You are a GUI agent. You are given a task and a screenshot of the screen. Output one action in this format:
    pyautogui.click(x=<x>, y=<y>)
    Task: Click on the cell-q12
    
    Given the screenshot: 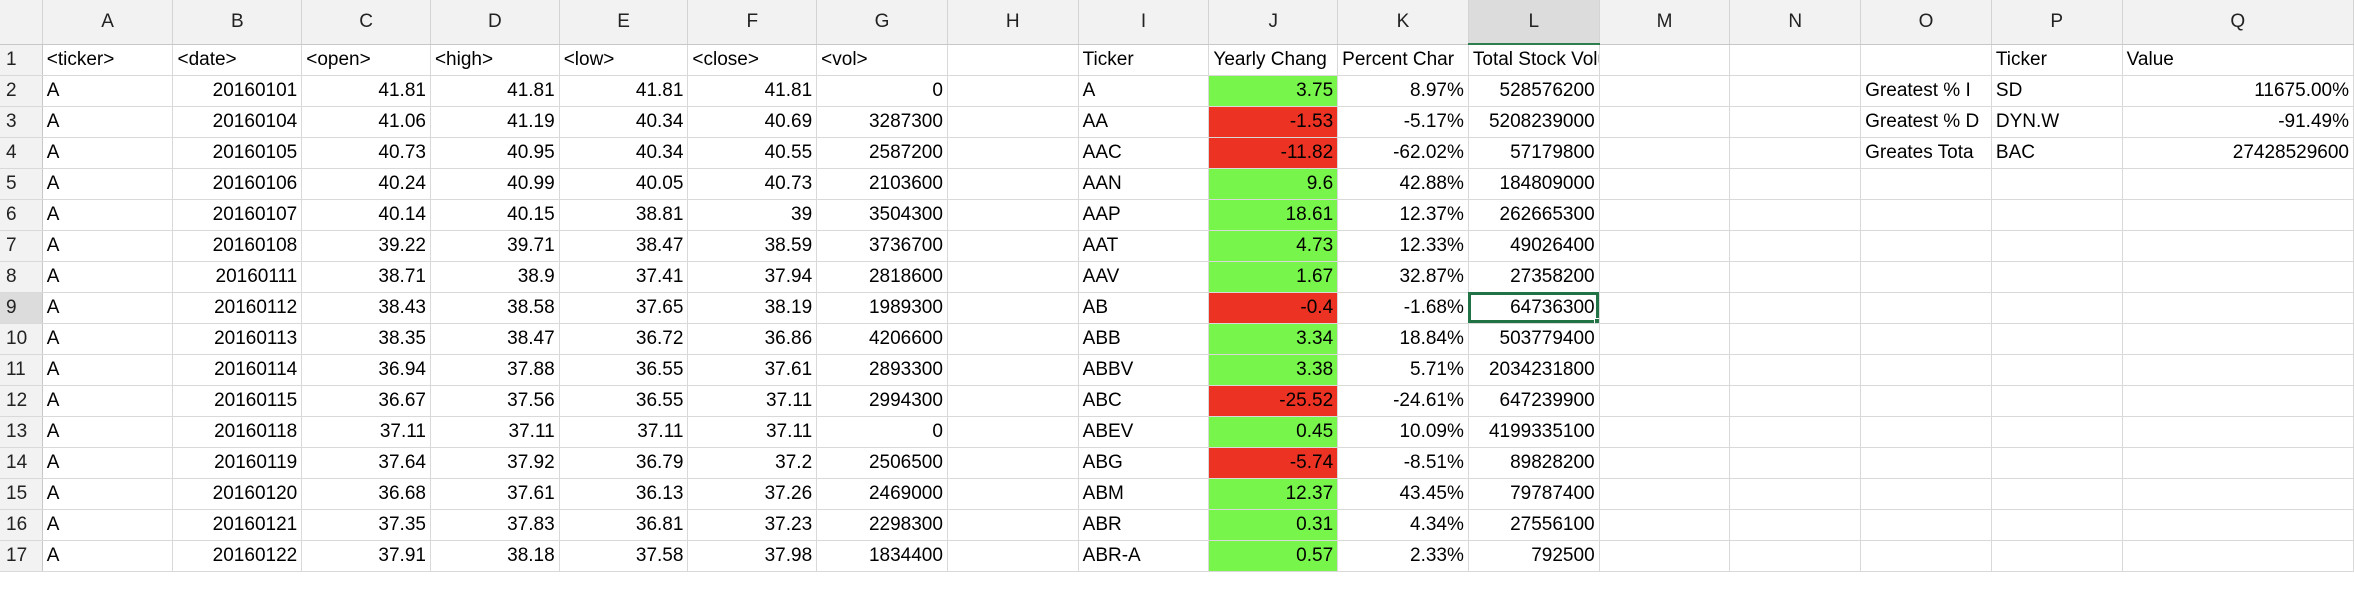 What is the action you would take?
    pyautogui.click(x=2238, y=401)
    